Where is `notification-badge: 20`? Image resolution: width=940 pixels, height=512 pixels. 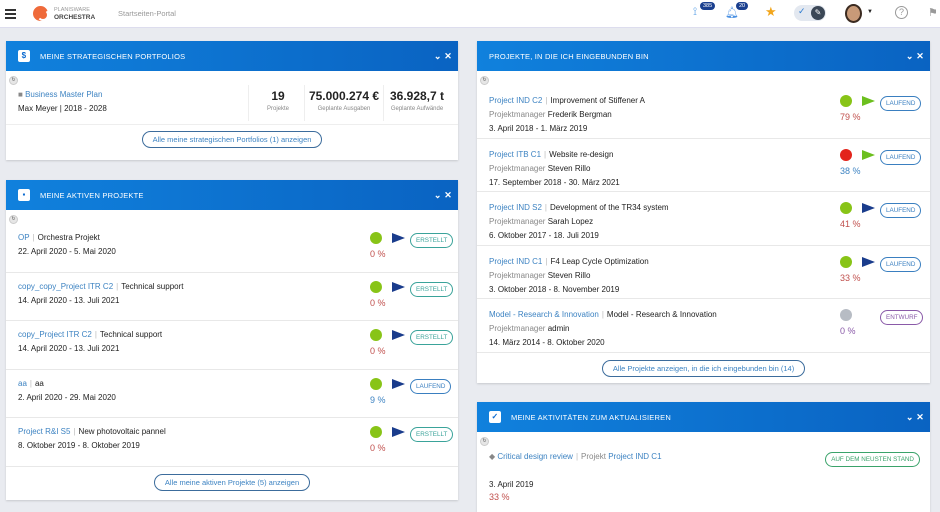 notification-badge: 20 is located at coordinates (742, 6).